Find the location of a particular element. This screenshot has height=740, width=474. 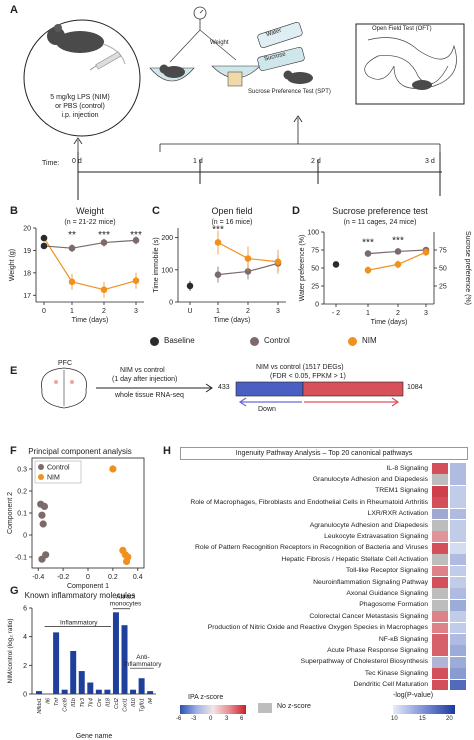

openfield-nim-point is located at coordinates (218, 242).